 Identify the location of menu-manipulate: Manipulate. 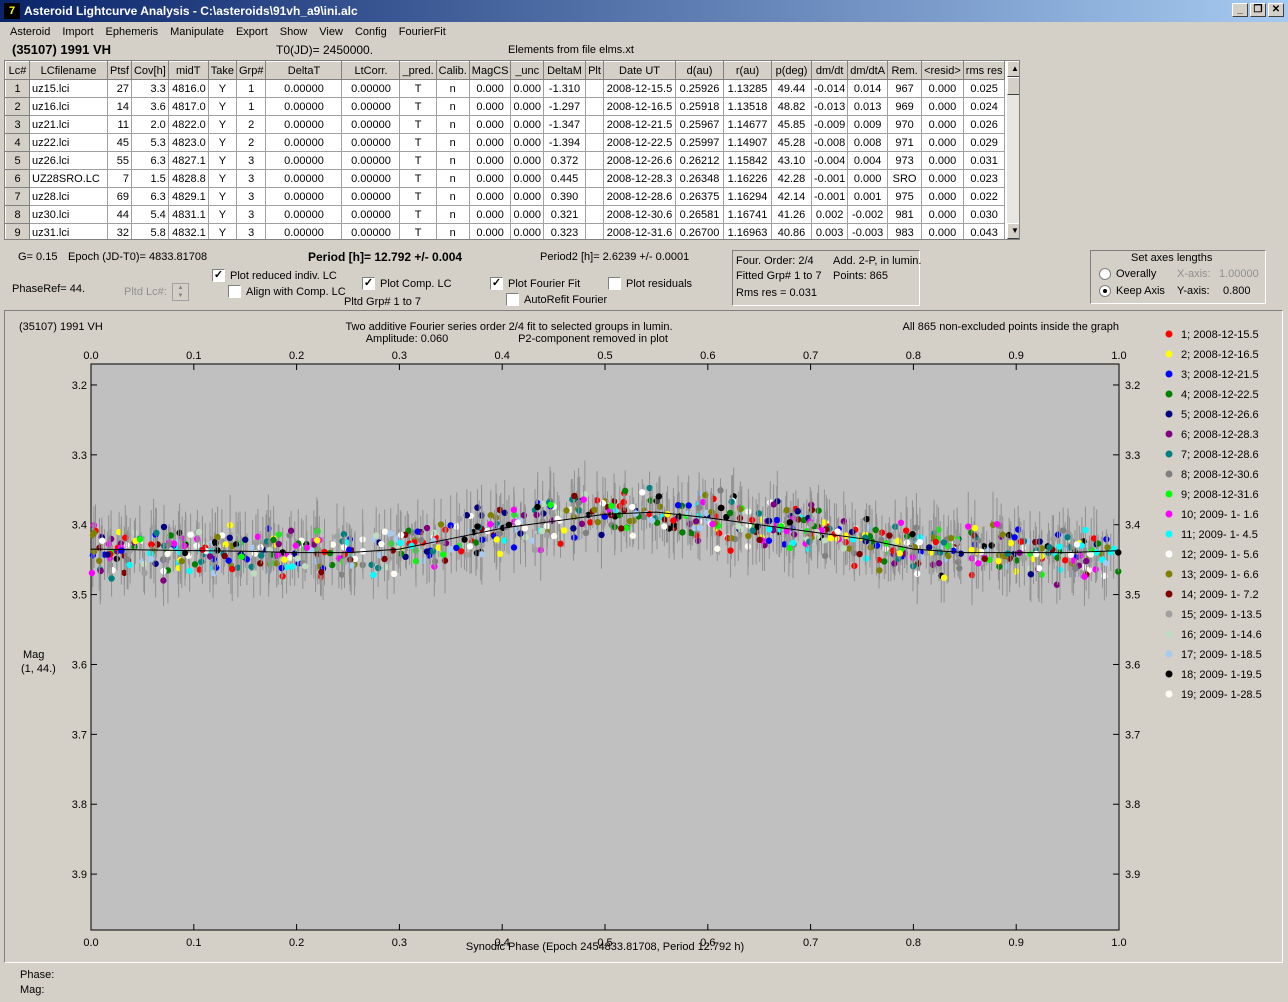
(197, 31).